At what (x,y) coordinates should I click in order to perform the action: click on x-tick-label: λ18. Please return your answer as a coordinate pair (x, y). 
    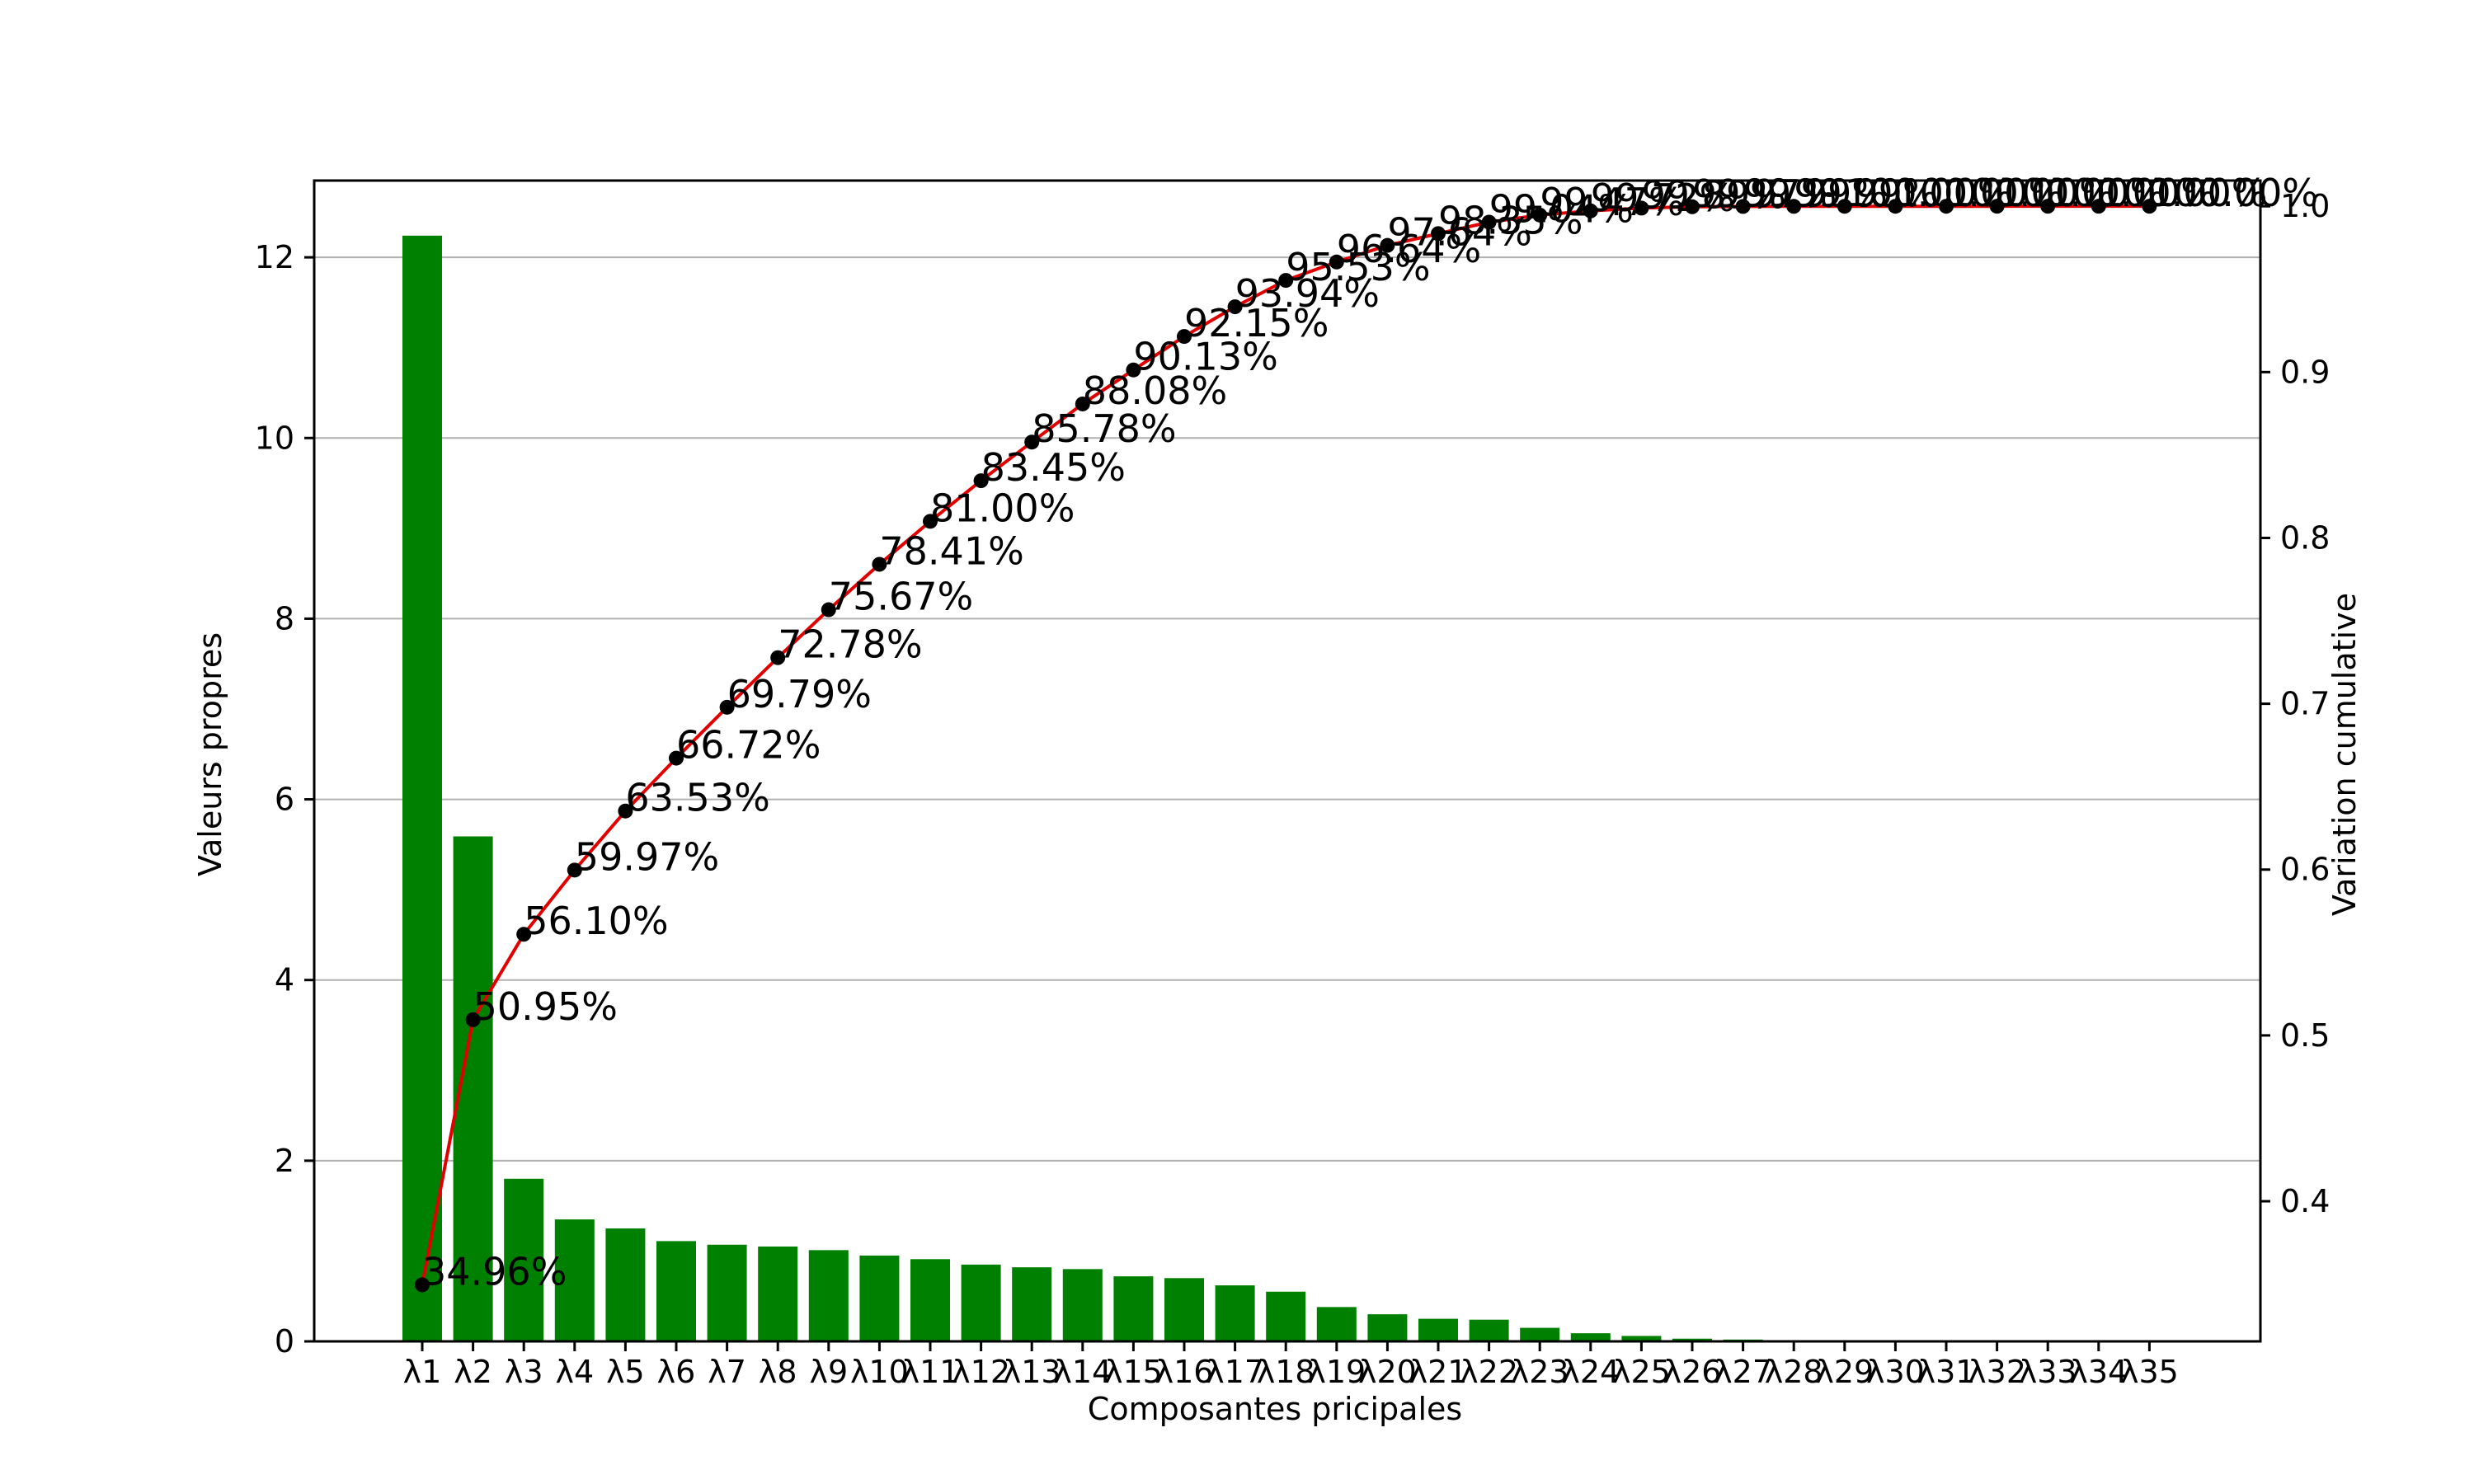
    Looking at the image, I should click on (1286, 1372).